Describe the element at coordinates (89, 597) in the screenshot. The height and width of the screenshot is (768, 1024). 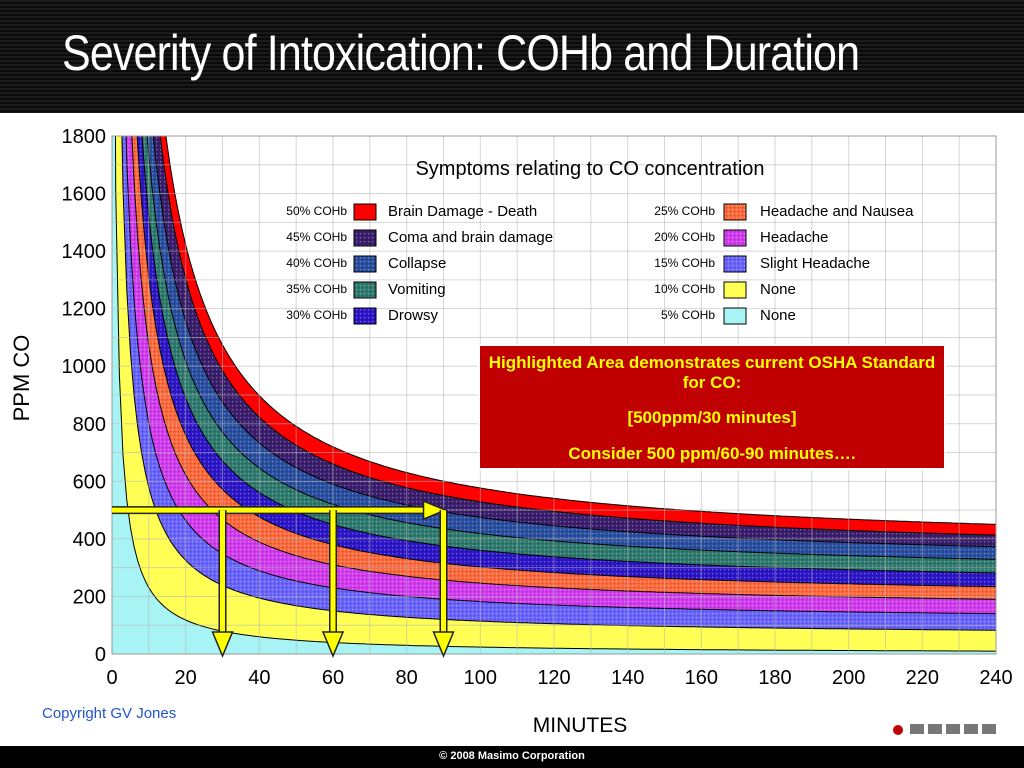
I see `y-tick-label: 200` at that location.